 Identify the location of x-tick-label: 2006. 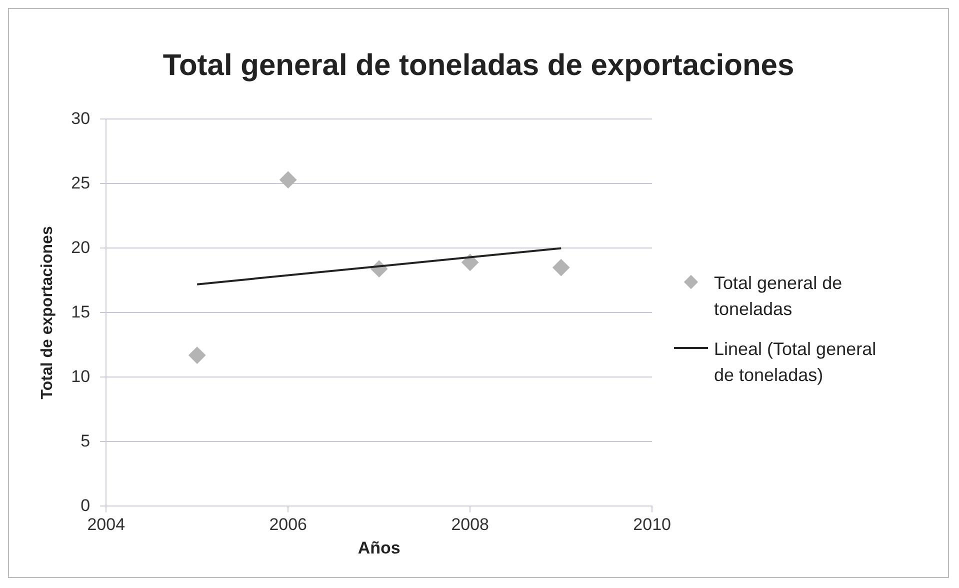
(288, 524).